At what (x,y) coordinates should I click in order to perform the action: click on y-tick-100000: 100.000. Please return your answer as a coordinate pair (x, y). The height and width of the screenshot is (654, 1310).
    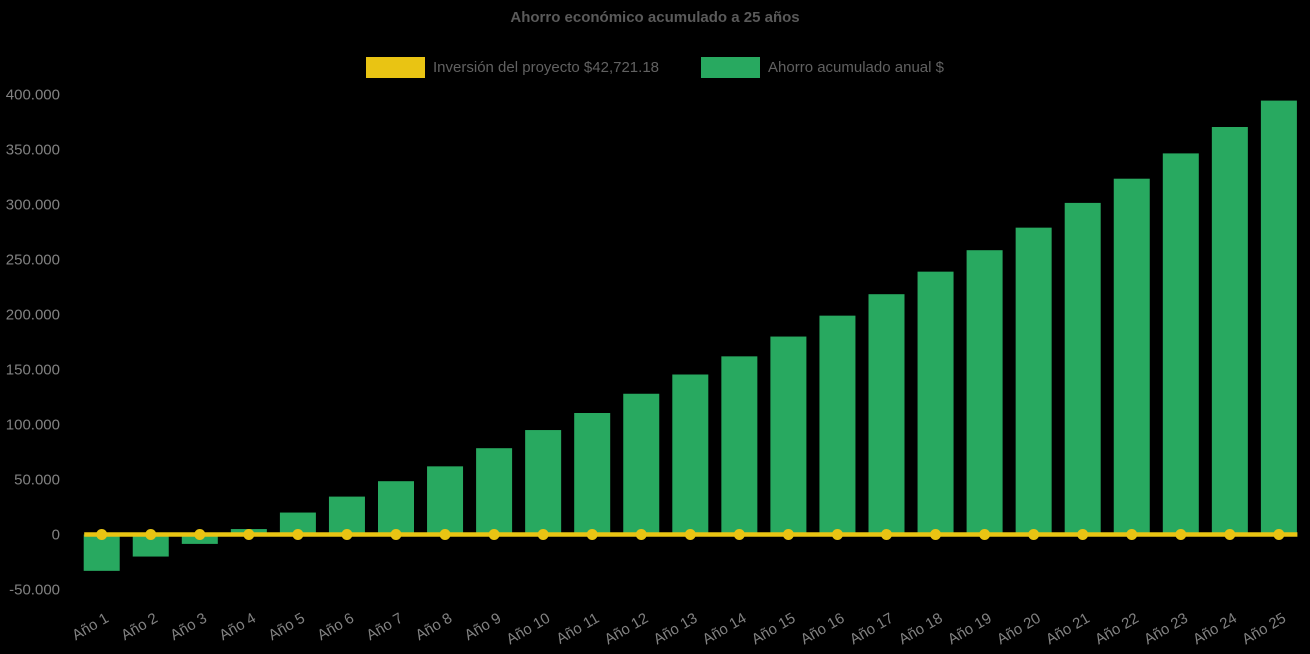
    Looking at the image, I should click on (33, 425).